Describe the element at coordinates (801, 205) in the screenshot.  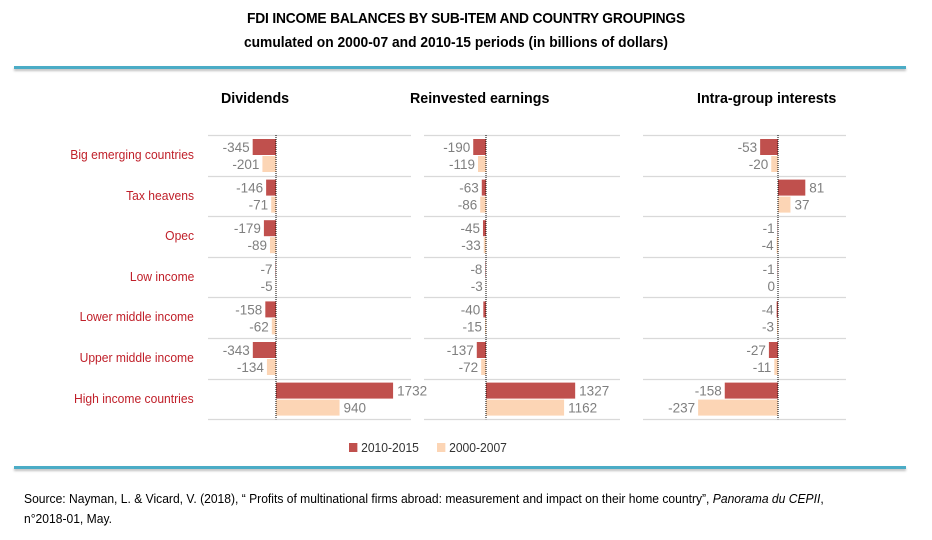
I see `value-label: 37` at that location.